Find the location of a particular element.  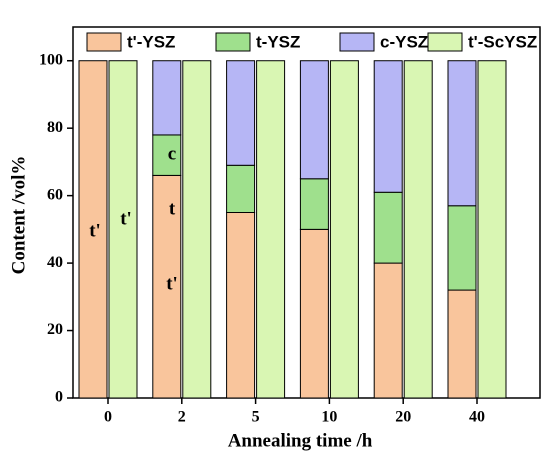

x-axis-label: Annealing time /h is located at coordinates (300, 440).